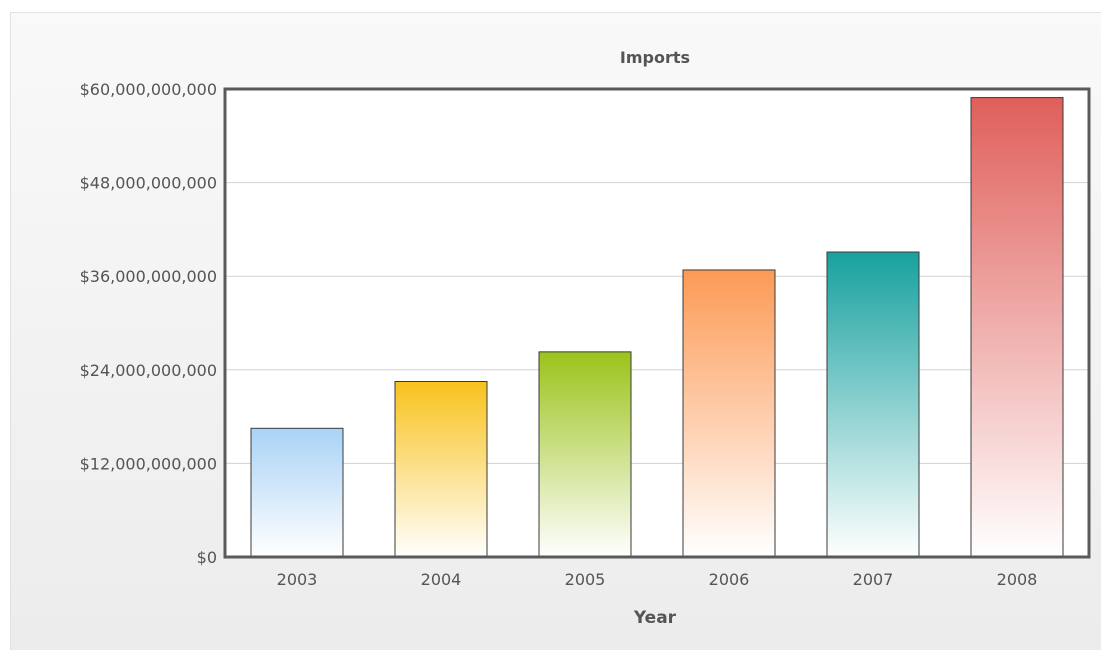 The image size is (1101, 650). I want to click on x-tick-label: 2005, so click(585, 579).